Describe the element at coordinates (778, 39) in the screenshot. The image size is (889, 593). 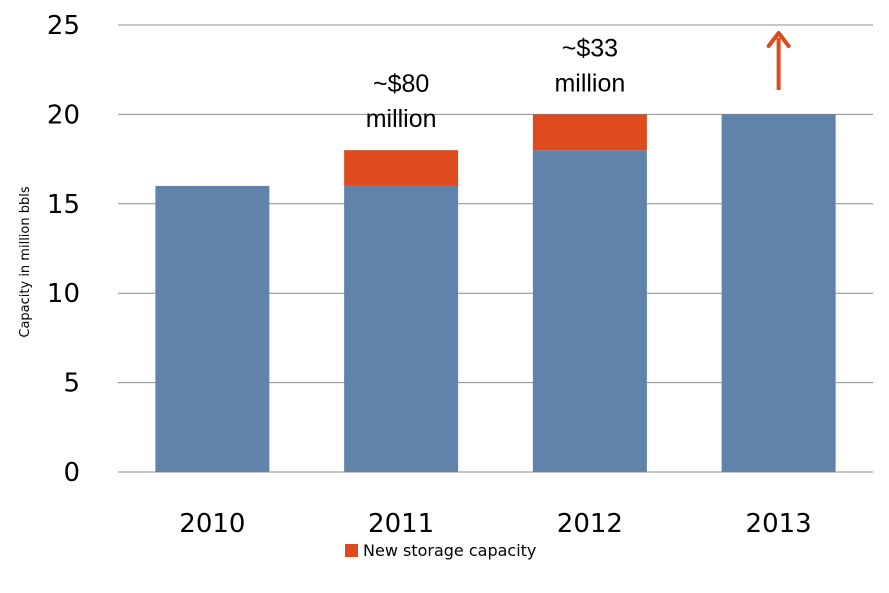
I see `up-arrow-icon-2013` at that location.